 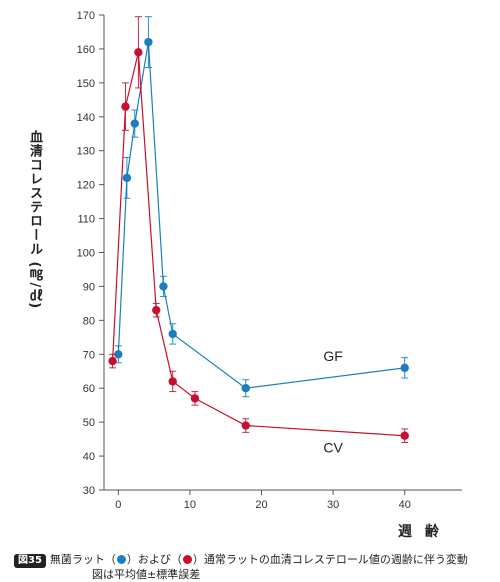 I want to click on gf-marker-icon, so click(x=121, y=559).